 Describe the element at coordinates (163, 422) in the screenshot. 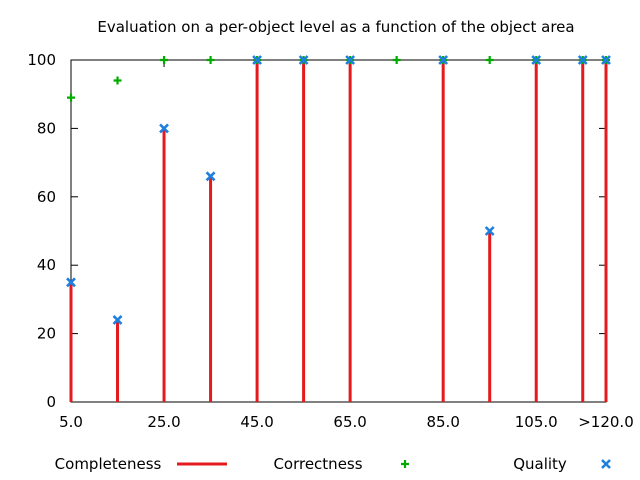

I see `x-tick-label: 25.0` at that location.